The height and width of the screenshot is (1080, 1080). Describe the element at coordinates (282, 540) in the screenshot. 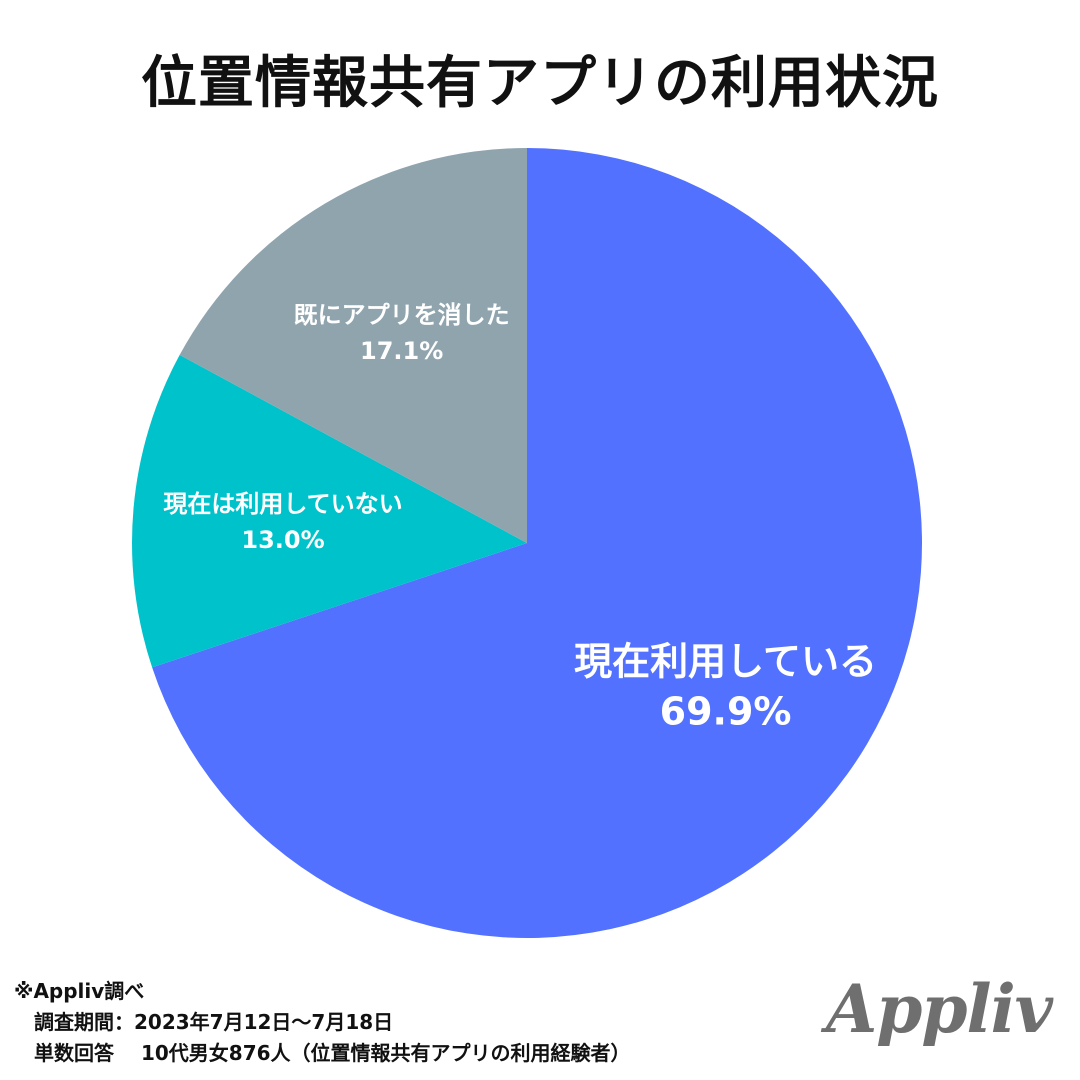

I see `slice-value-label: 13.0%` at that location.